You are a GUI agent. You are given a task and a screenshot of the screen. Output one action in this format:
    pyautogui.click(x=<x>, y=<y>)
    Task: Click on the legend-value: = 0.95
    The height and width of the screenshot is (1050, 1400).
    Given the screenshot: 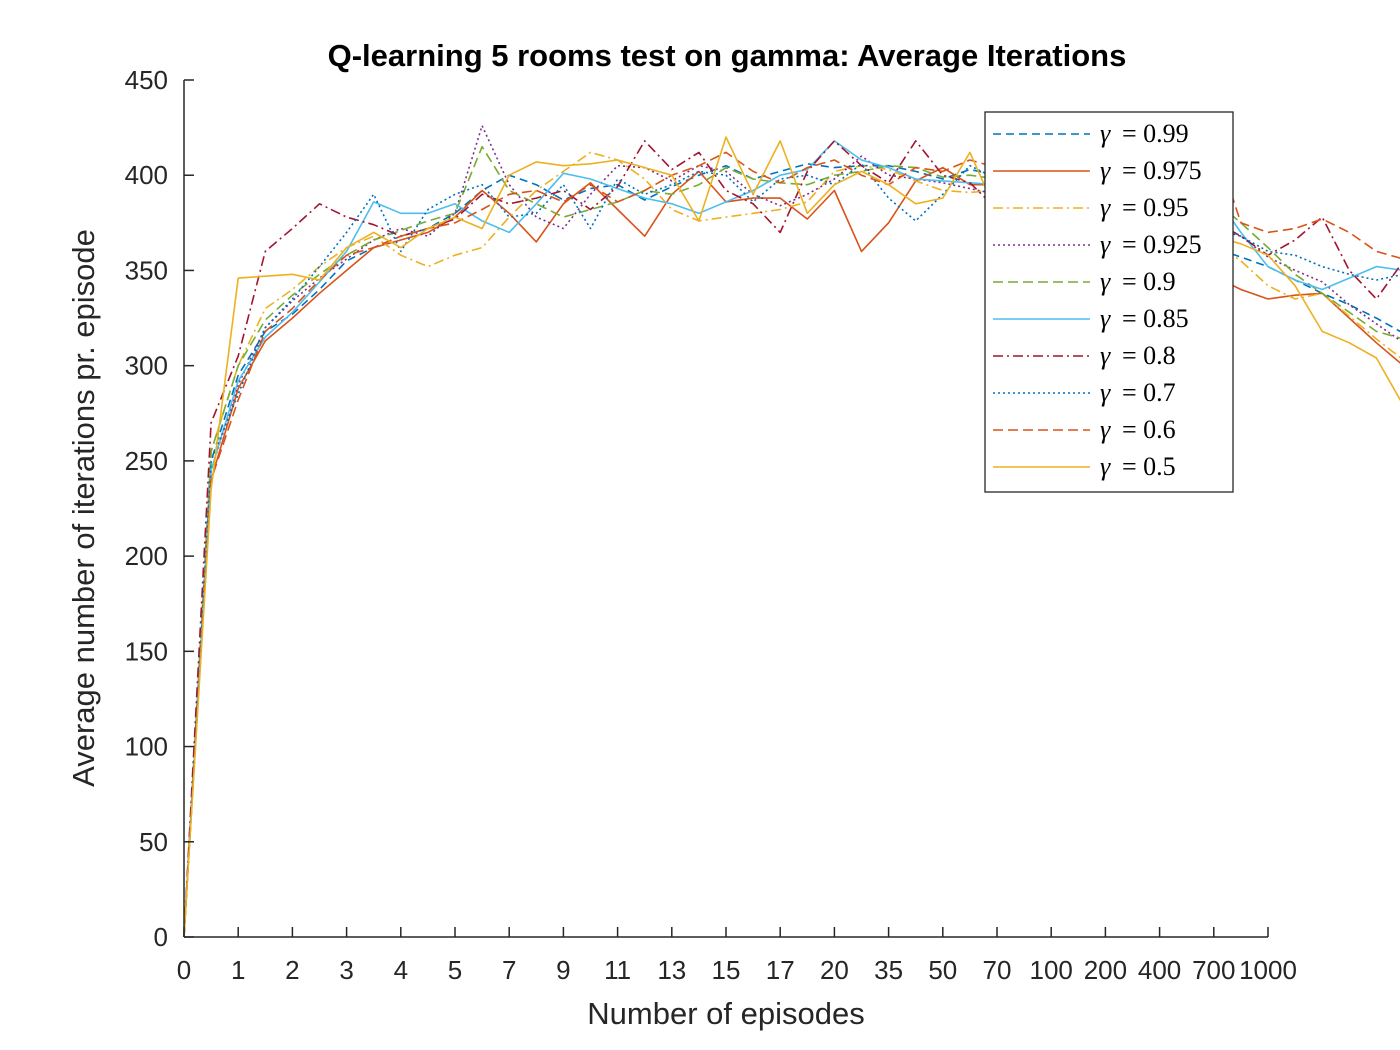 What is the action you would take?
    pyautogui.click(x=1155, y=207)
    